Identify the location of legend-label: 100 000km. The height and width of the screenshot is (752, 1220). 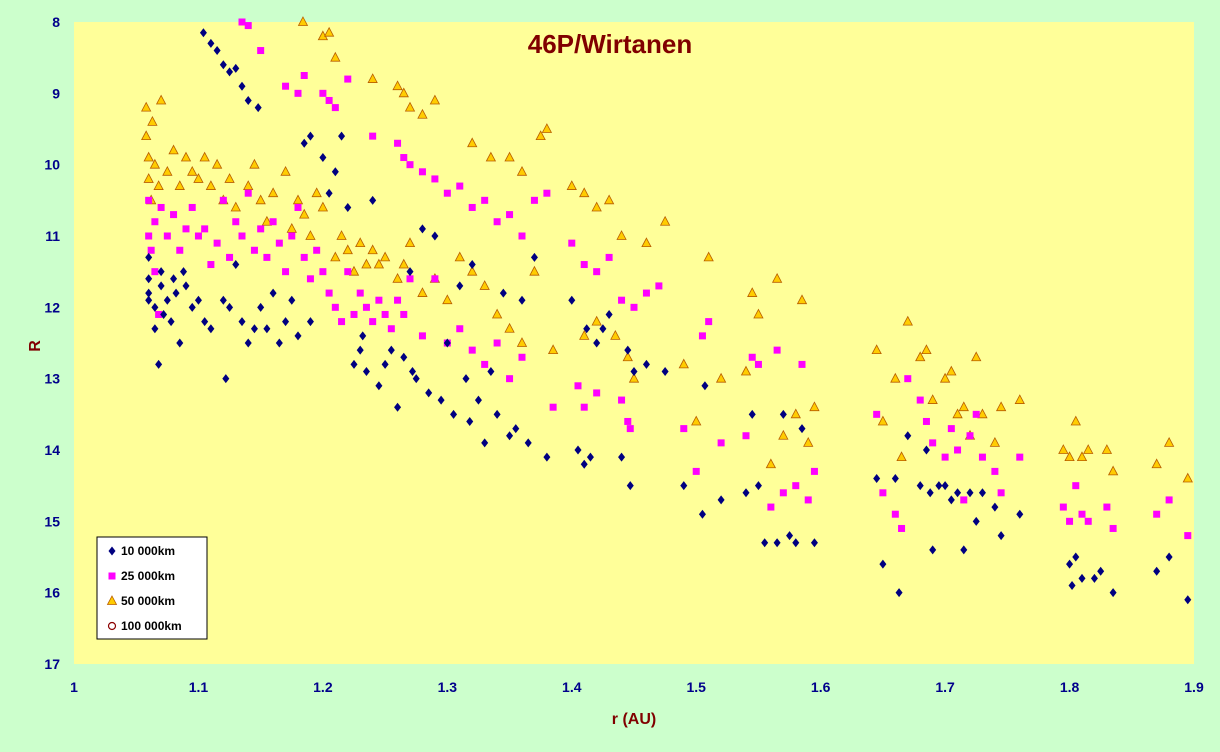
(151, 626).